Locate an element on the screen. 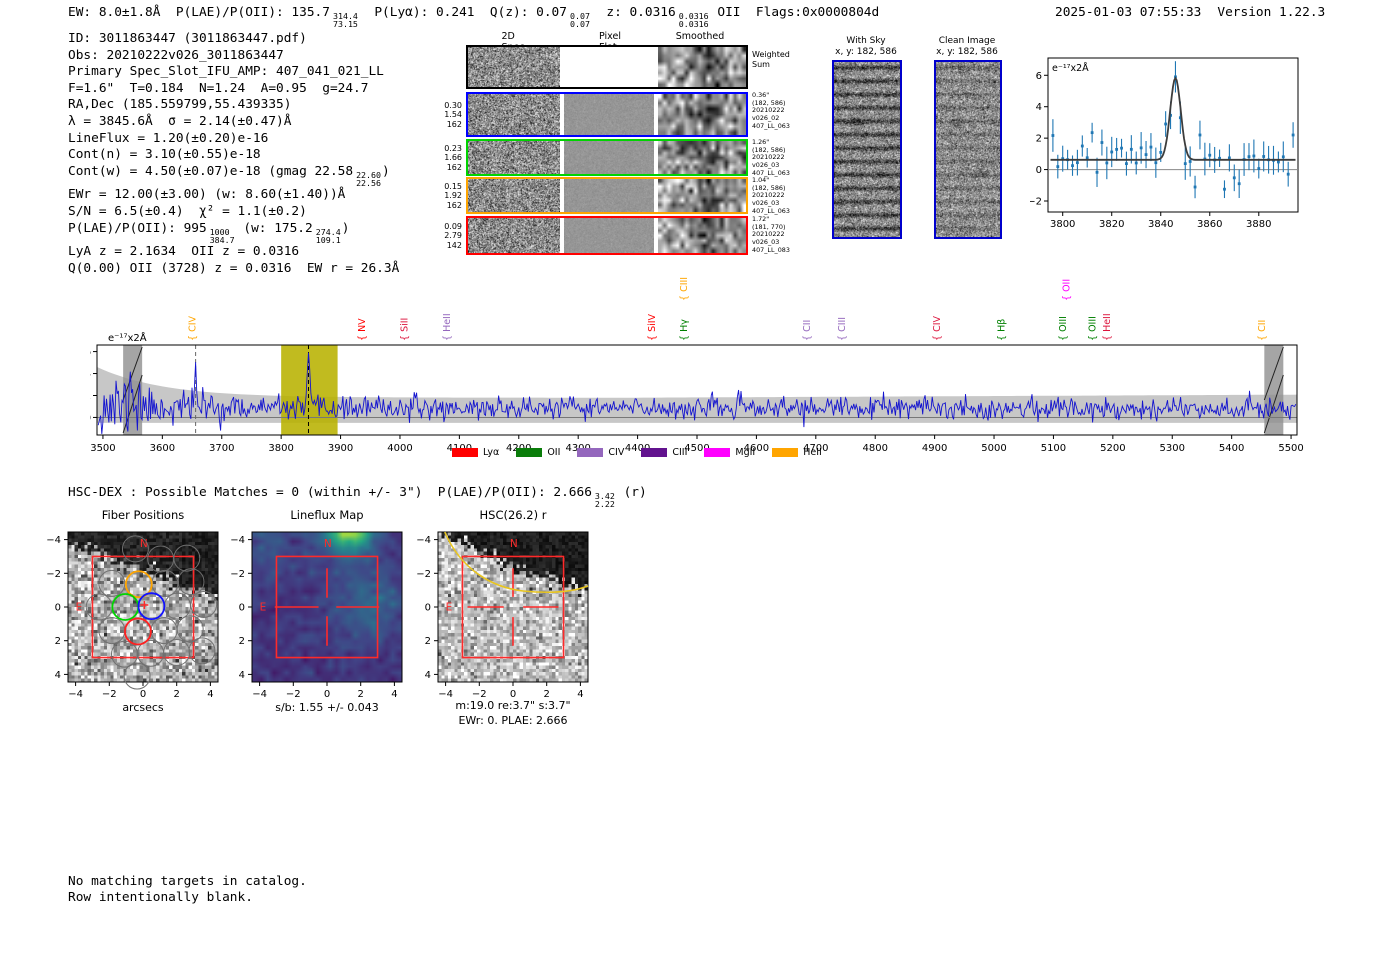  text-segment: (w: 175.2 is located at coordinates (274, 228).